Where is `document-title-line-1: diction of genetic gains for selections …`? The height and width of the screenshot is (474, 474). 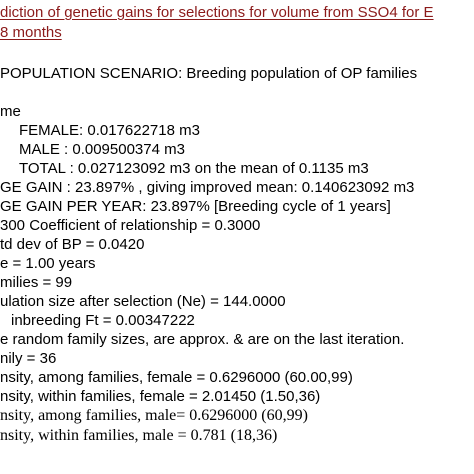
document-title-line-1: diction of genetic gains for selections … is located at coordinates (217, 12).